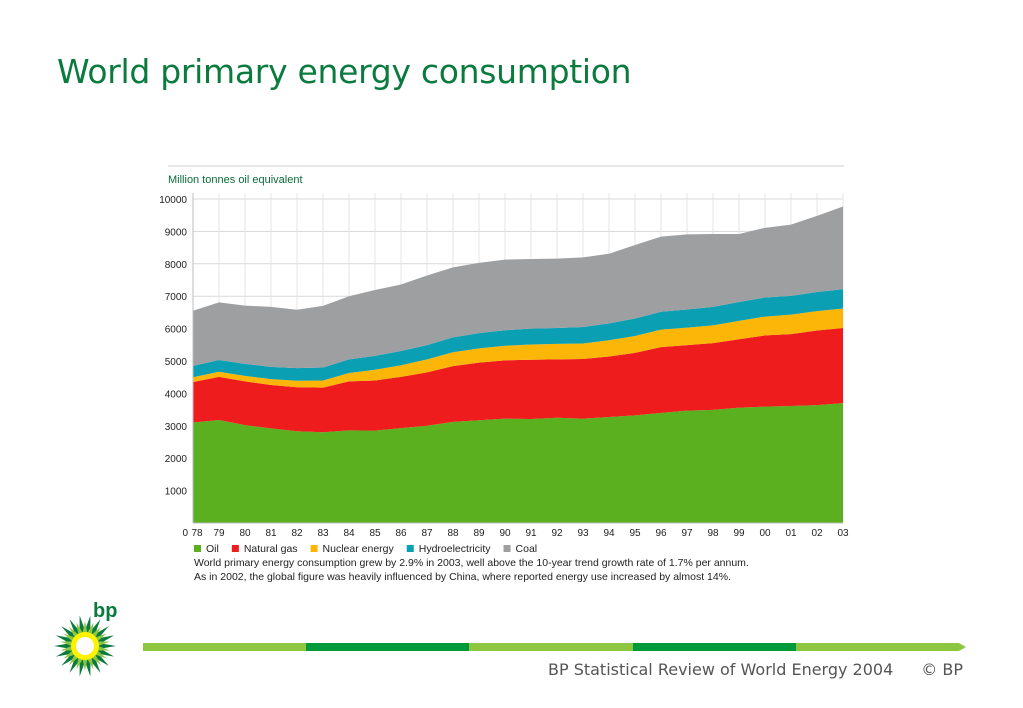 The image size is (1023, 708). What do you see at coordinates (427, 533) in the screenshot?
I see `x-tick-label: 87` at bounding box center [427, 533].